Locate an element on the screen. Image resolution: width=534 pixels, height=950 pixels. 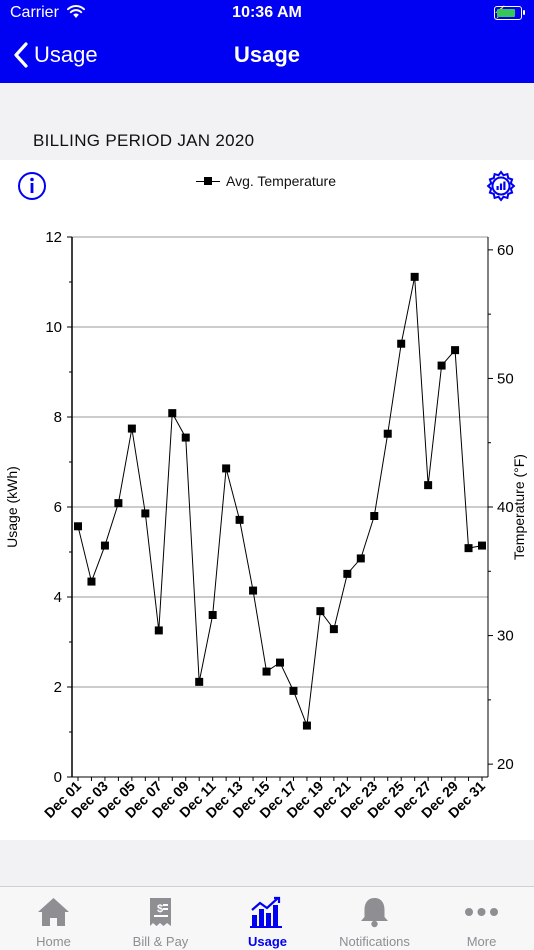
info-button is located at coordinates (32, 186).